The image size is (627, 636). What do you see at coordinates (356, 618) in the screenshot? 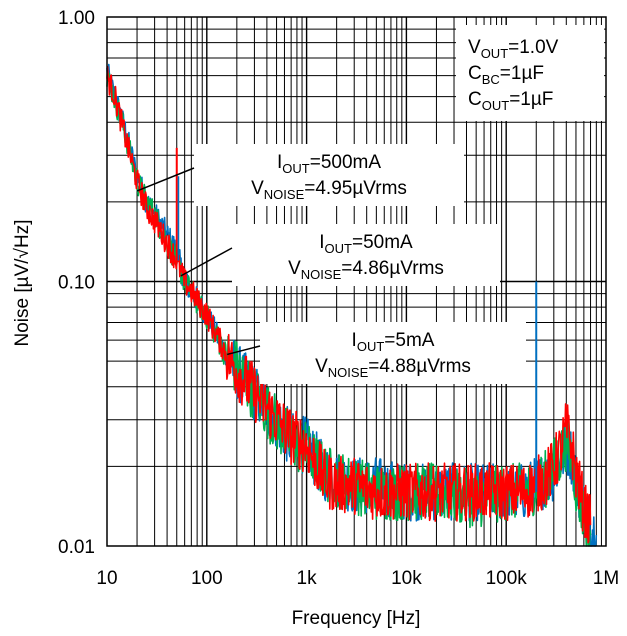
I see `x-axis-title: Frequency [Hz]` at bounding box center [356, 618].